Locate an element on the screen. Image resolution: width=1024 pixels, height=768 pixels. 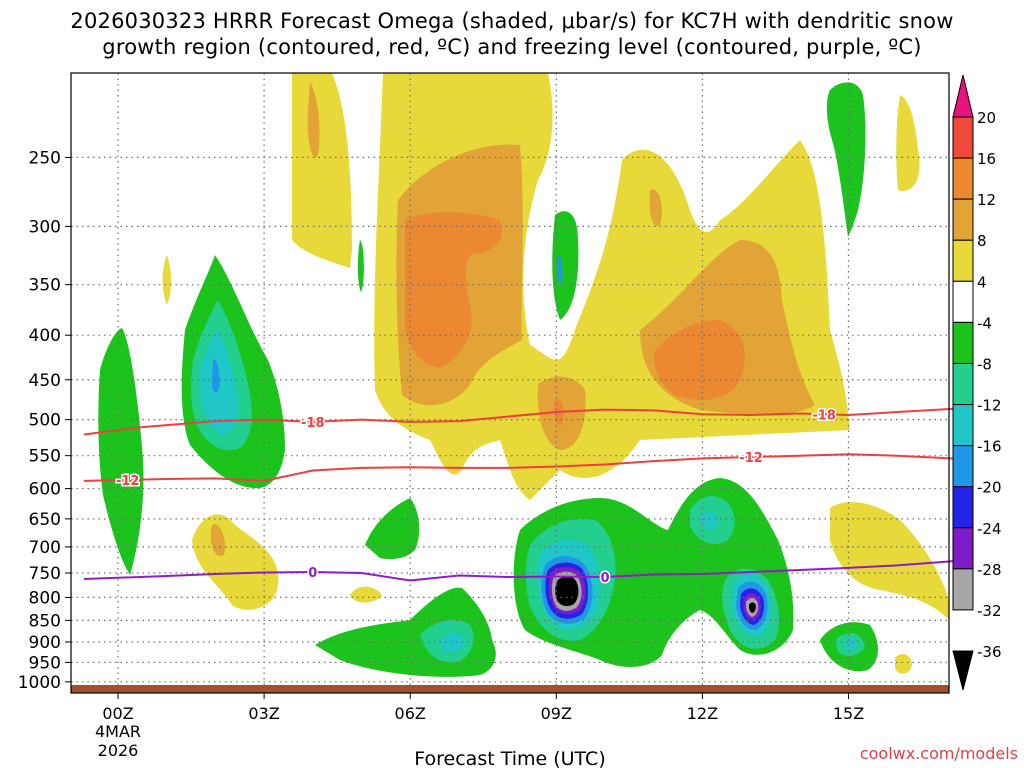
x-axis-label: Forecast Time (UTC) is located at coordinates (509, 758).